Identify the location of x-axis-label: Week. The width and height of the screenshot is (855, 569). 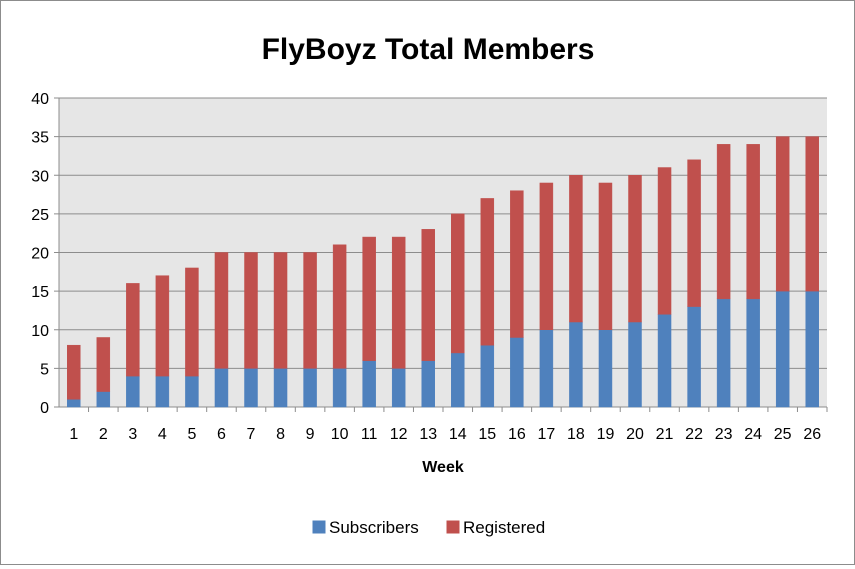
(443, 467).